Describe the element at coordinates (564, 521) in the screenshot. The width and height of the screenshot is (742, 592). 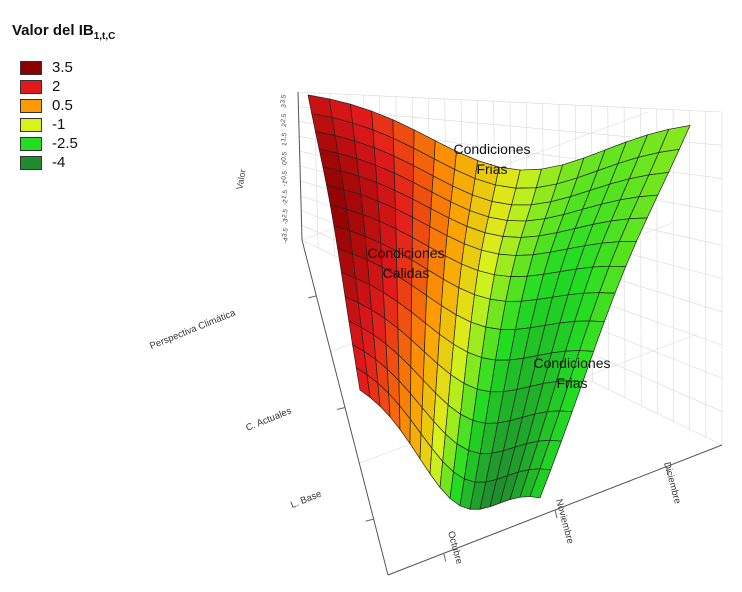
I see `x-category-label: Noviembre` at that location.